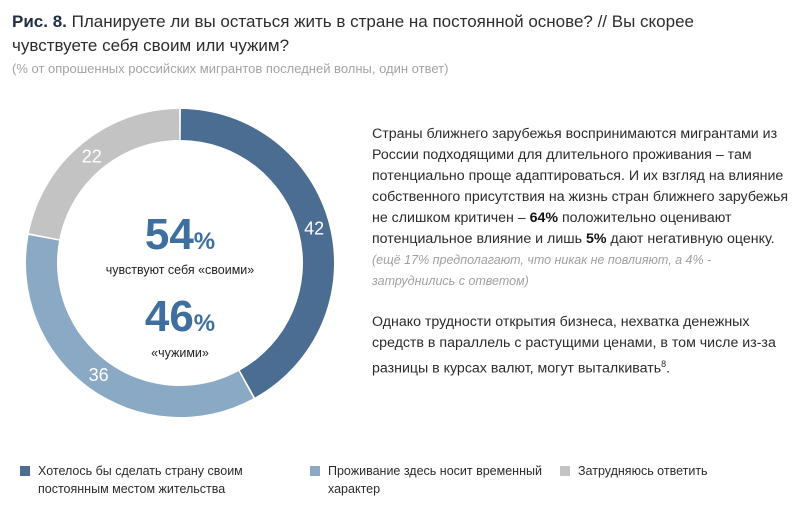  I want to click on center-secondary-value: 46%, so click(180, 316).